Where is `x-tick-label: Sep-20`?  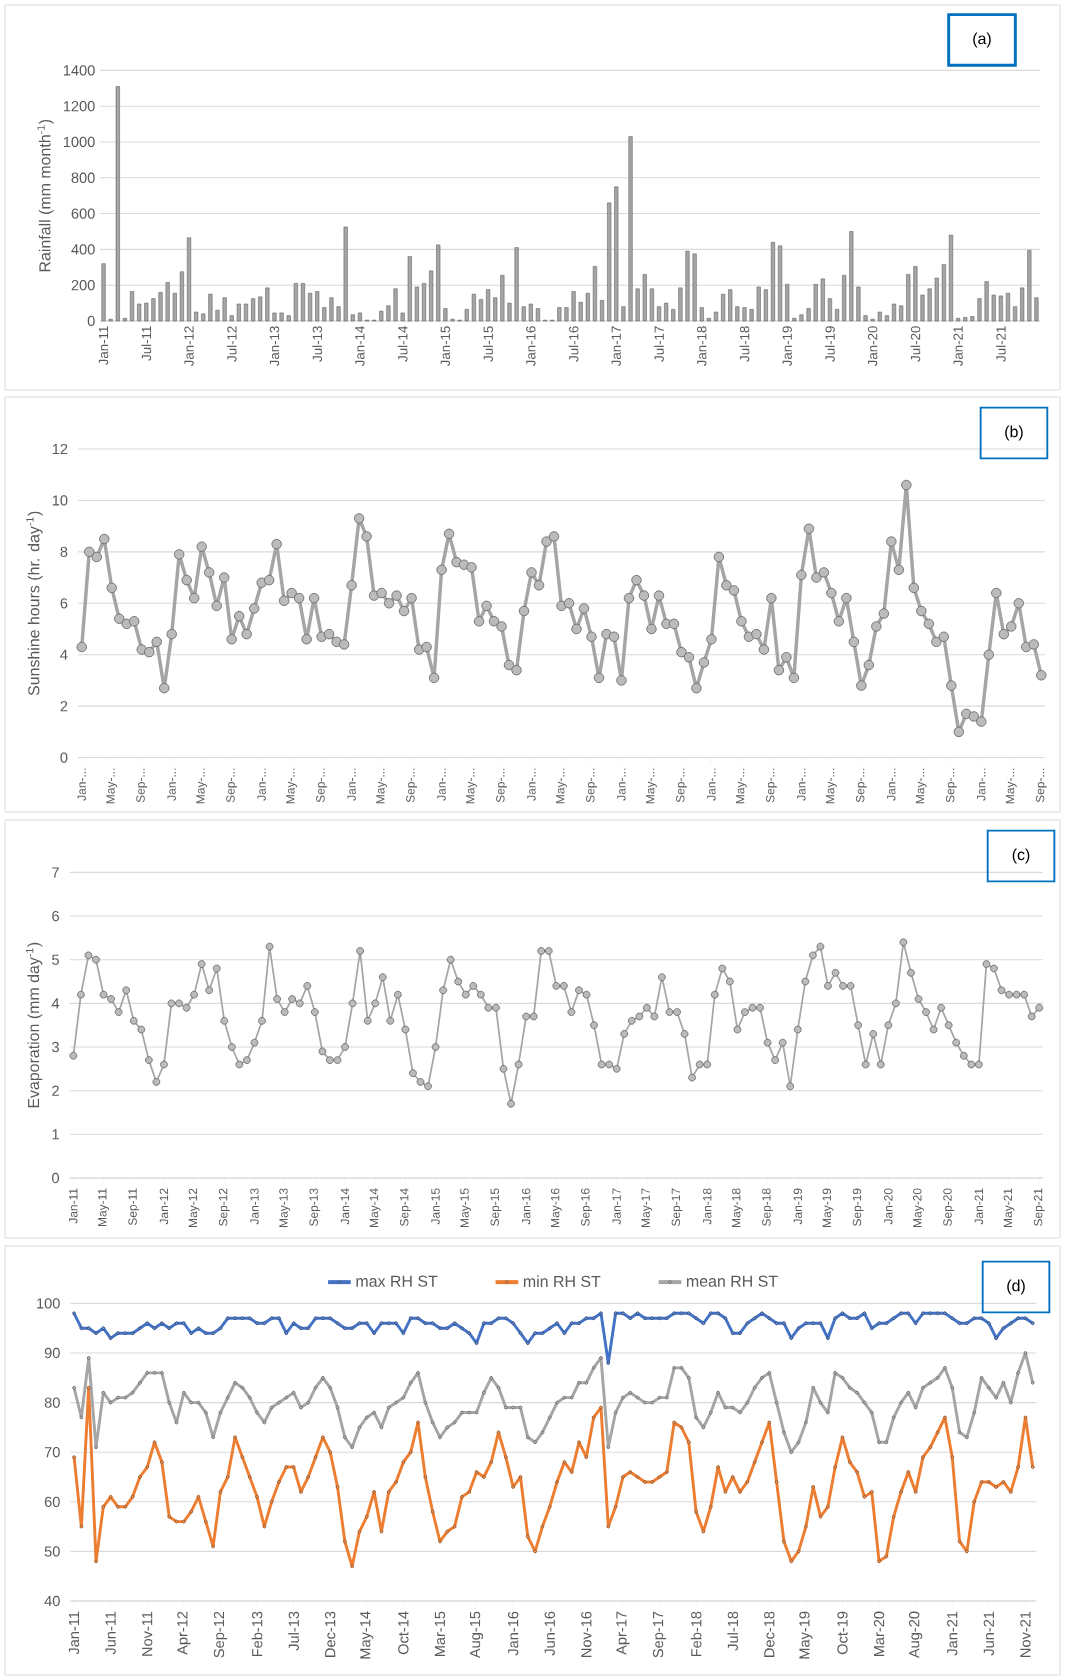
x-tick-label: Sep-20 is located at coordinates (949, 1207).